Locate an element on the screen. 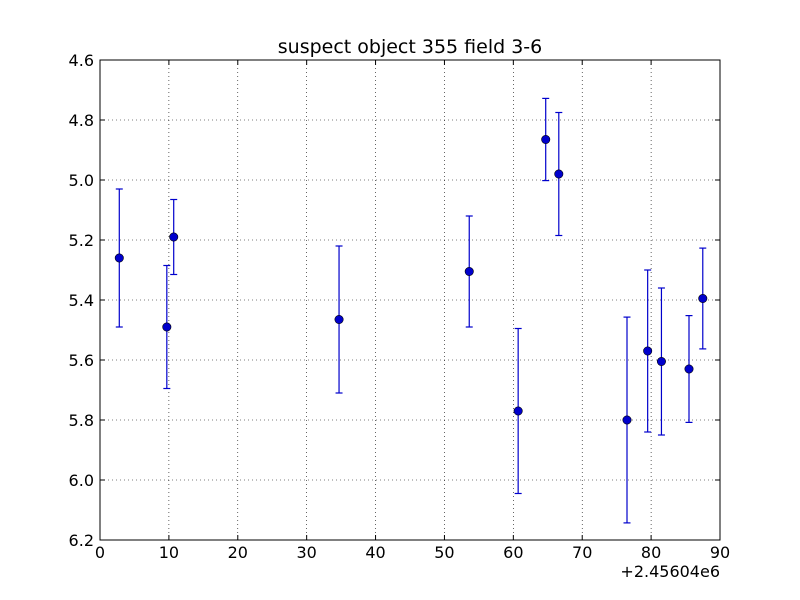 The width and height of the screenshot is (800, 600). chart-title: suspect object 355 field 3-6 is located at coordinates (410, 47).